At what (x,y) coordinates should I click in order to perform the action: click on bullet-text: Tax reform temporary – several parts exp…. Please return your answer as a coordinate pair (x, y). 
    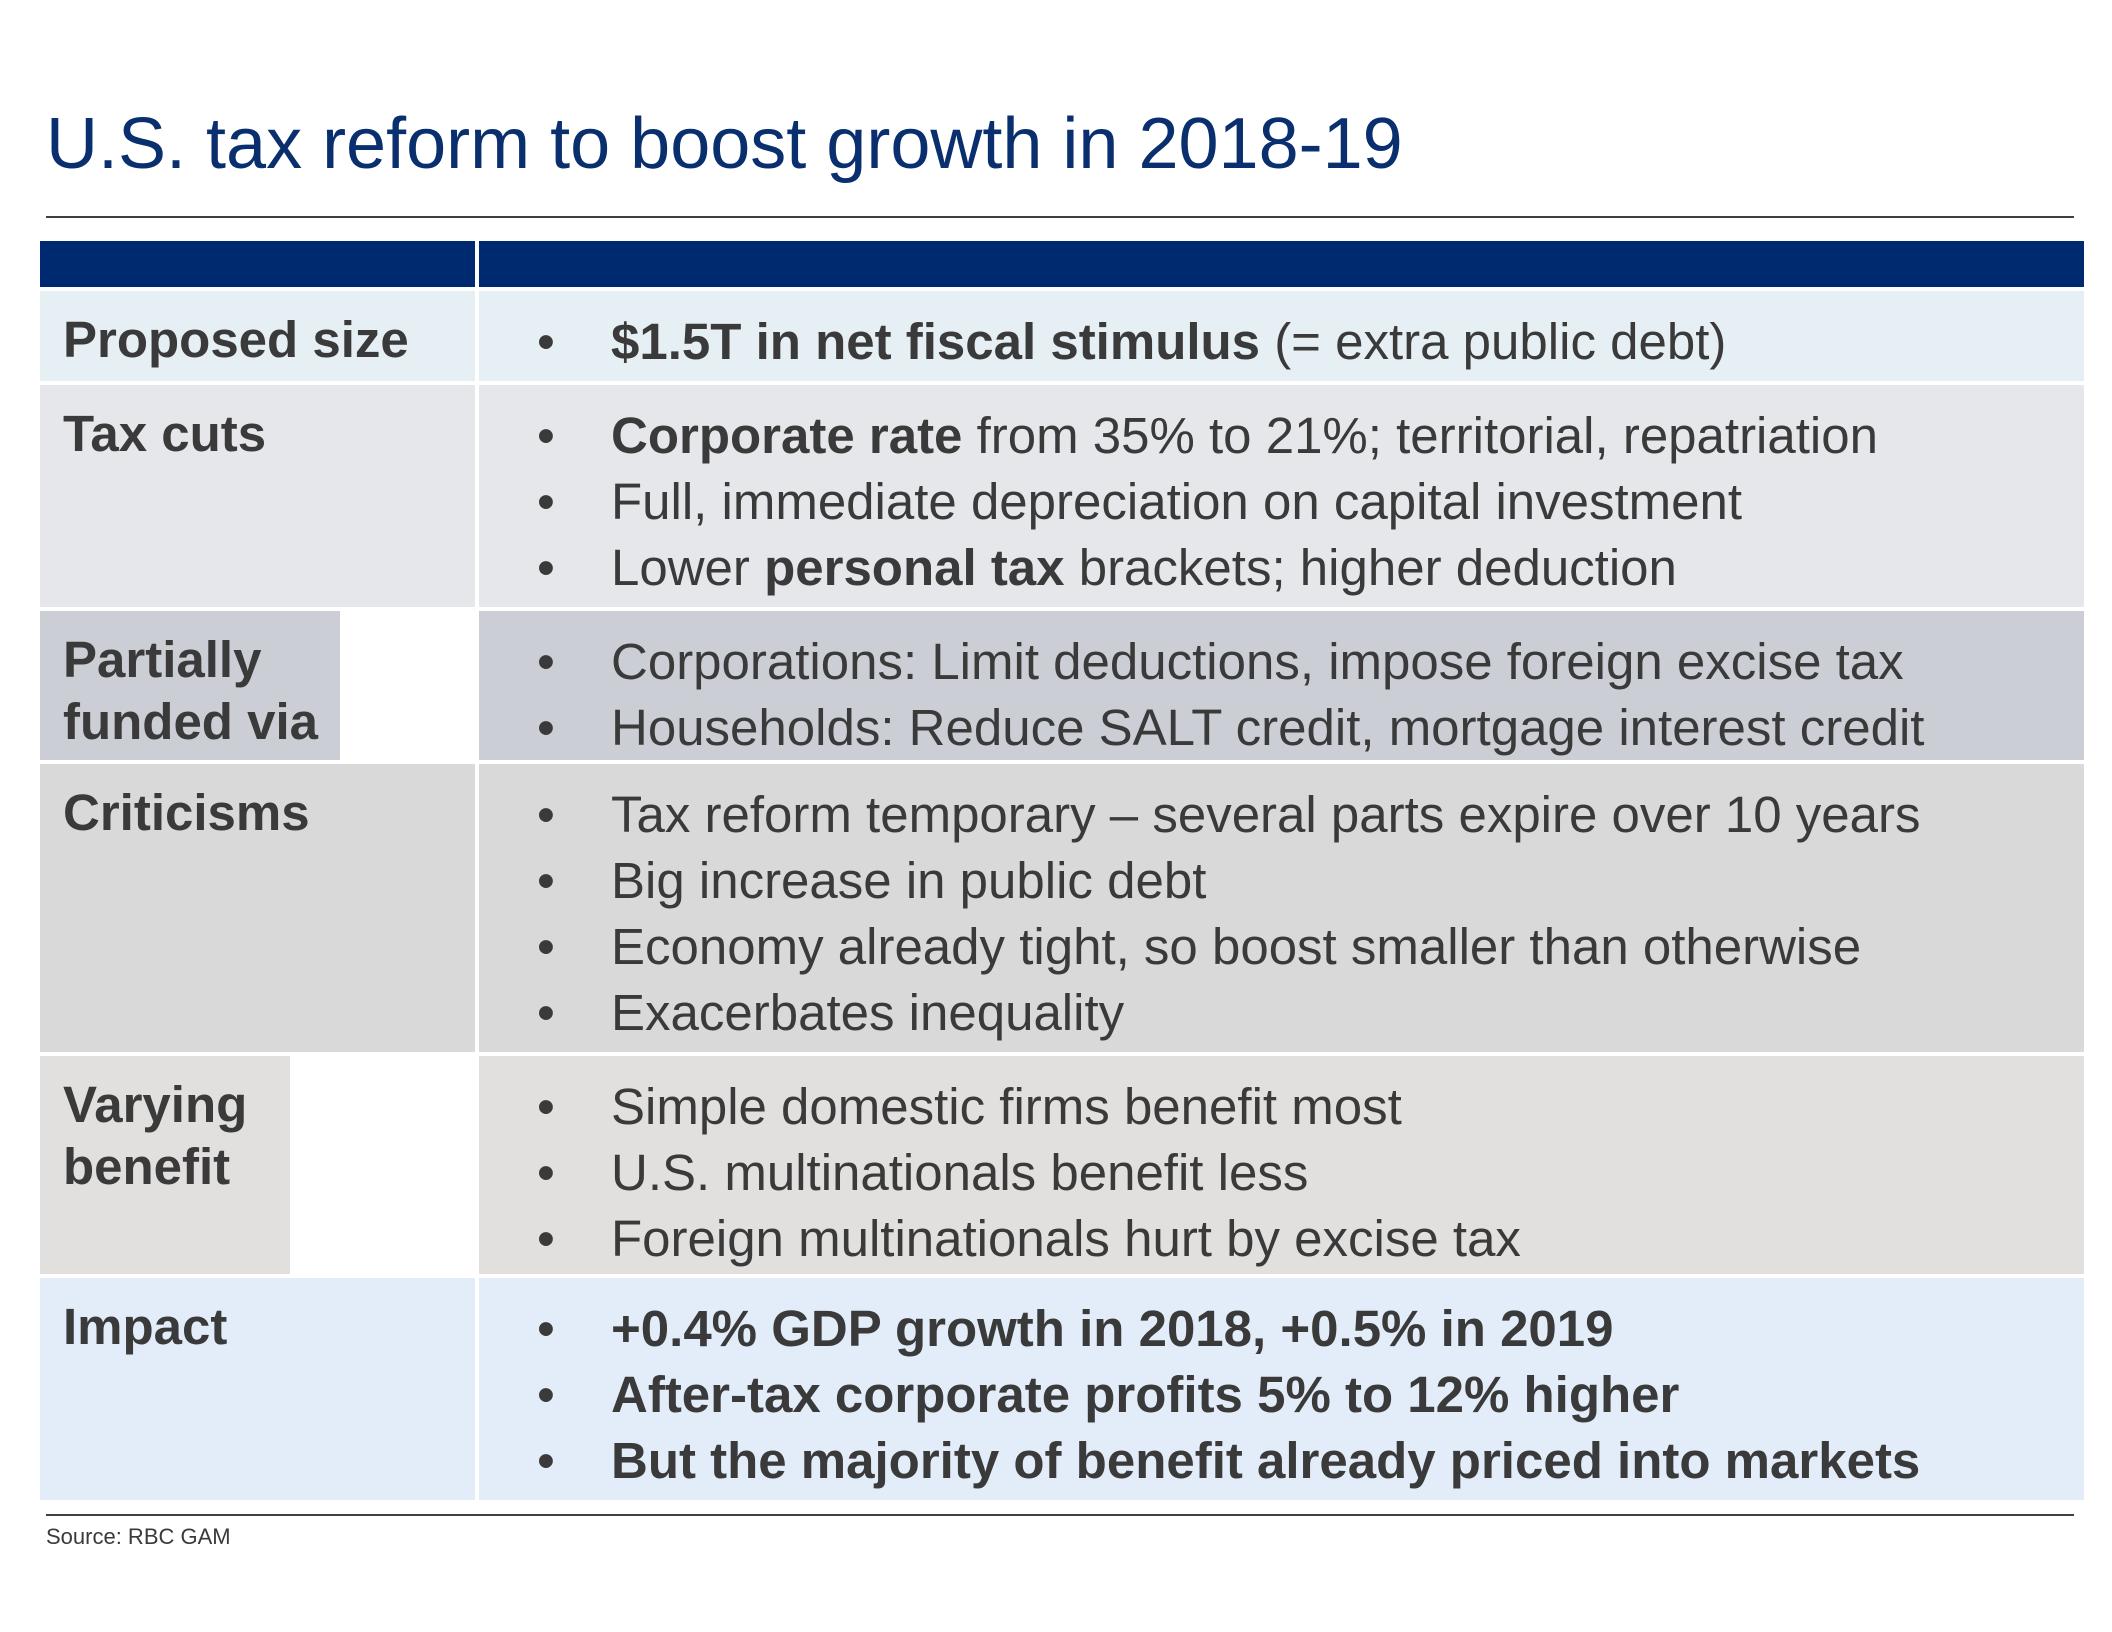
    Looking at the image, I should click on (1266, 815).